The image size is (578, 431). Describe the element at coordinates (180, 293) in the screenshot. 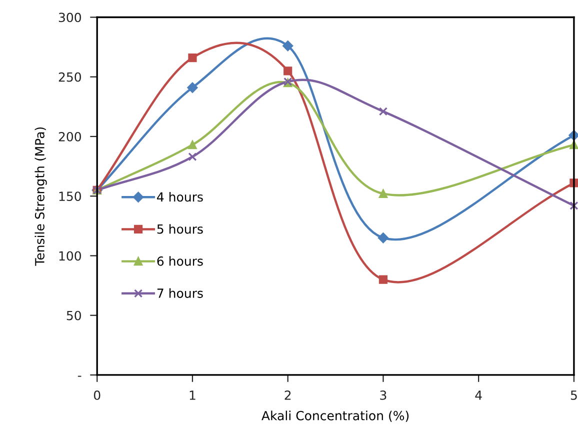

I see `legend-label: 7 hours` at that location.